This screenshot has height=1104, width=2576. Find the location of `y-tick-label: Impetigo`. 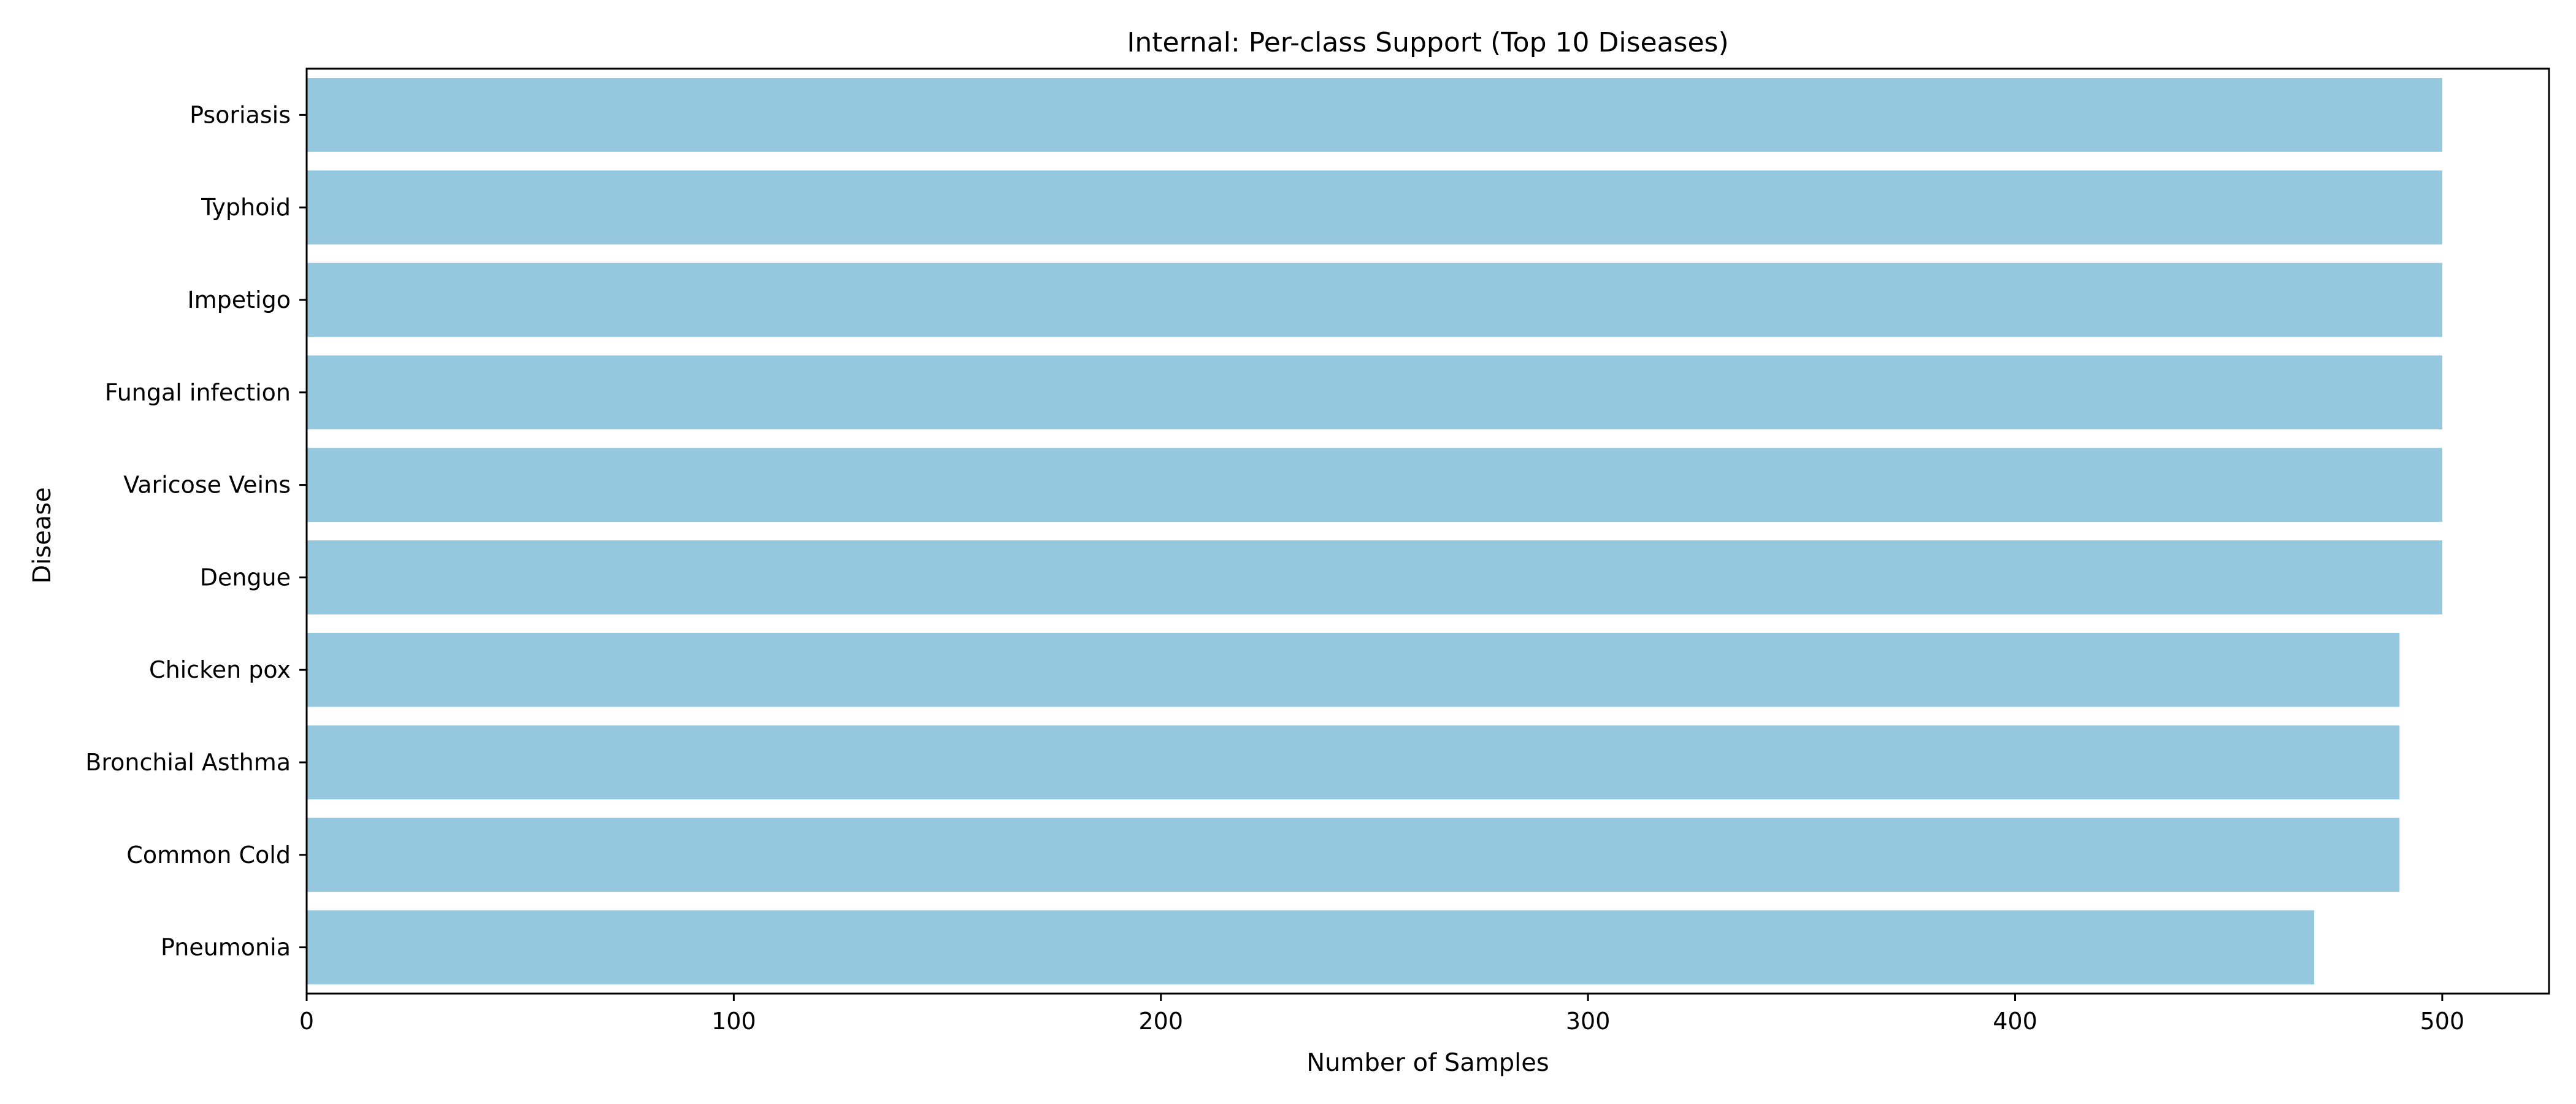

y-tick-label: Impetigo is located at coordinates (239, 299).